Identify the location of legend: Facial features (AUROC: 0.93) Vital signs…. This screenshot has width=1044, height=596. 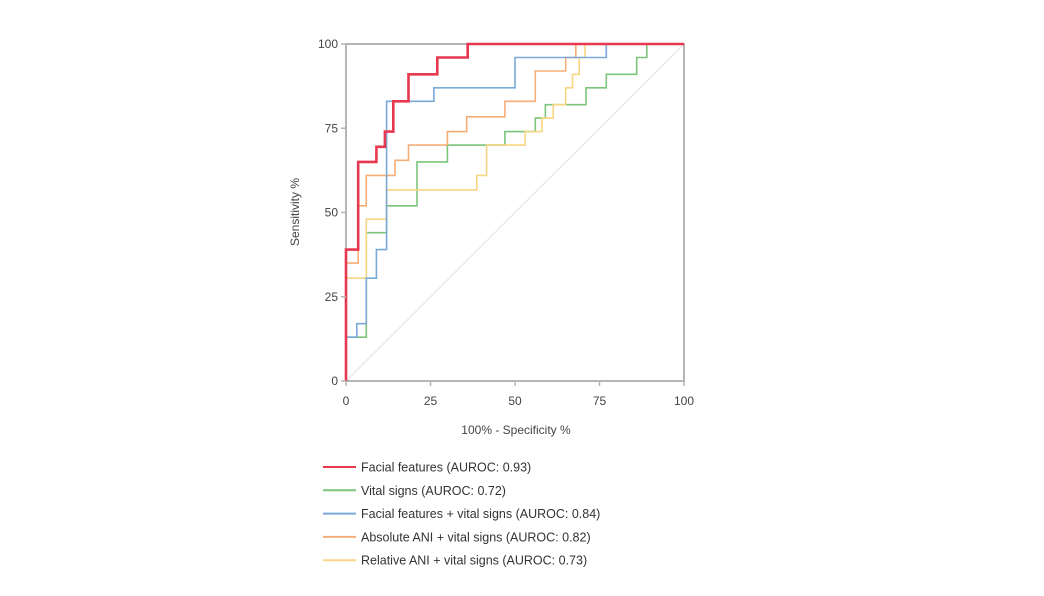
(461, 514).